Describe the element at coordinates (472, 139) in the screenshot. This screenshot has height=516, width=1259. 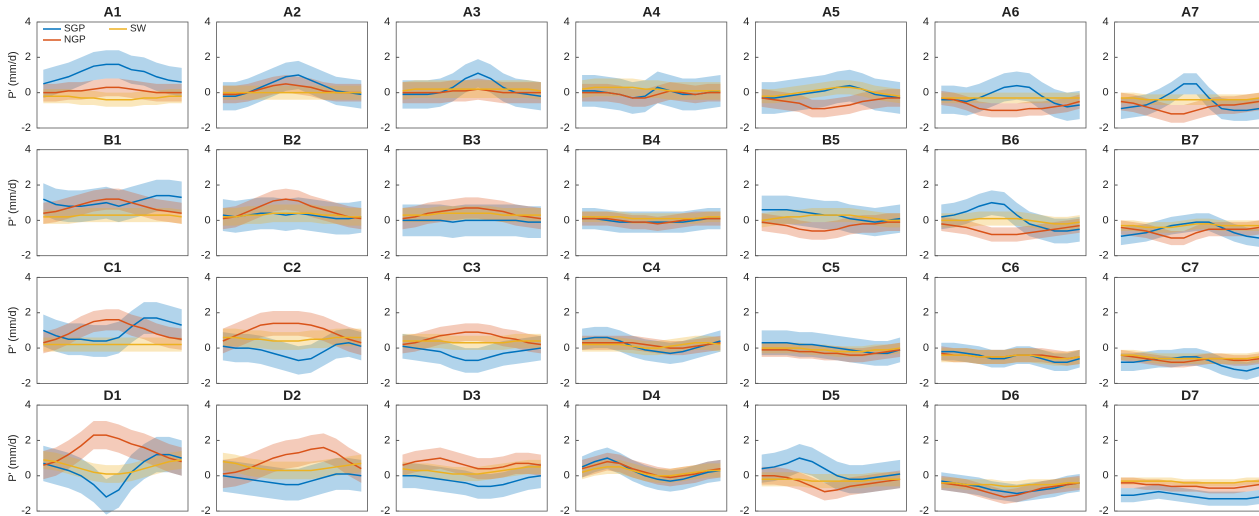
I see `panel-title: B3` at that location.